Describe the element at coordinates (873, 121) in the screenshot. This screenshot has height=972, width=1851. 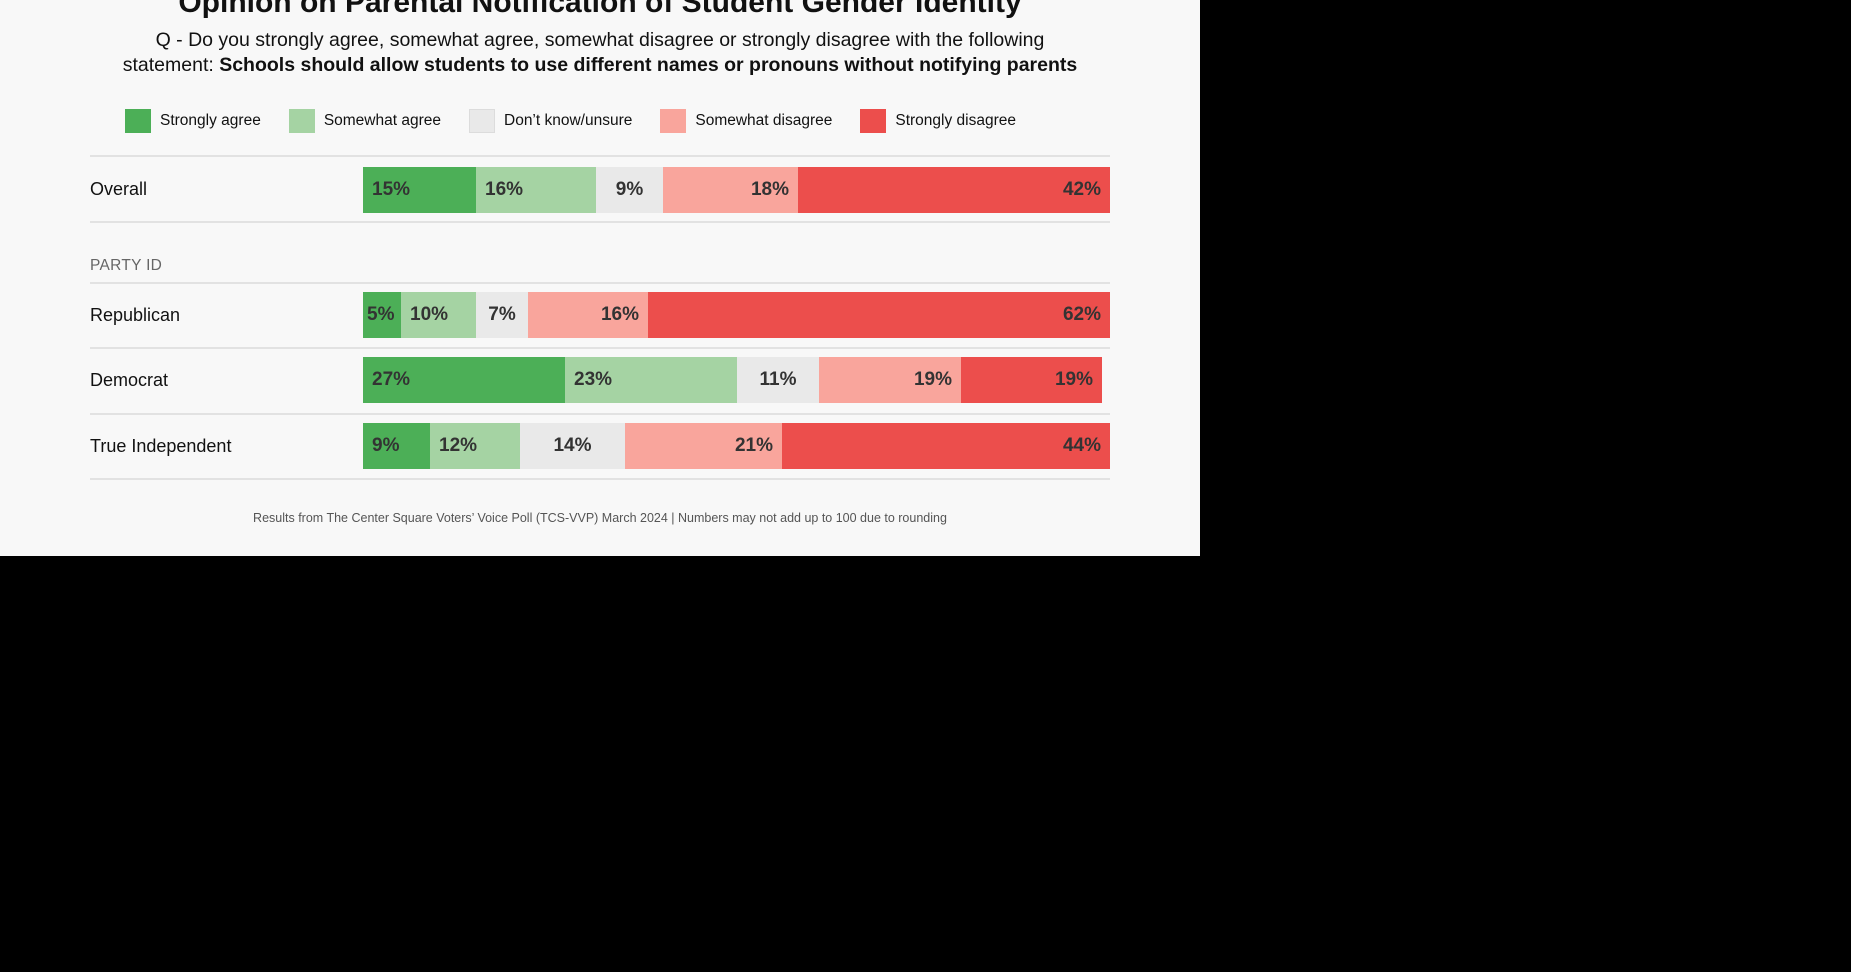
I see `legend-swatch-strongly-disagree` at that location.